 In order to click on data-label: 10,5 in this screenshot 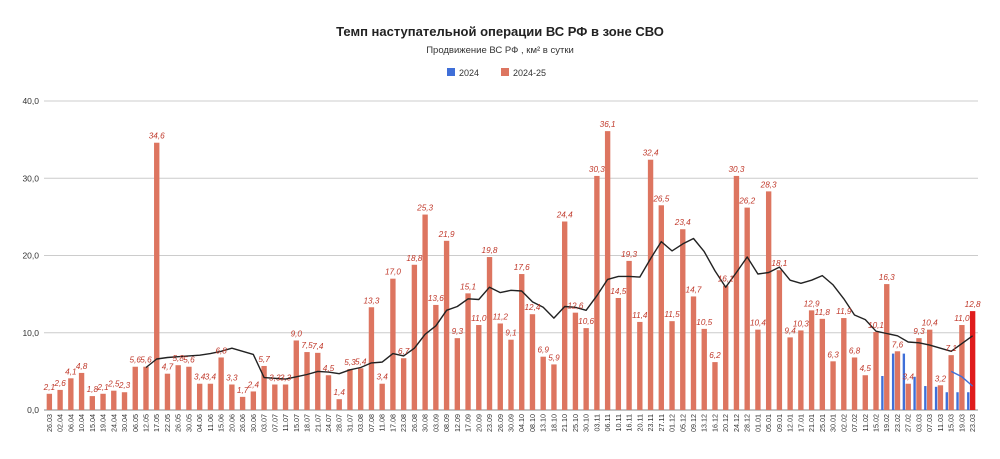, I will do `click(704, 322)`.